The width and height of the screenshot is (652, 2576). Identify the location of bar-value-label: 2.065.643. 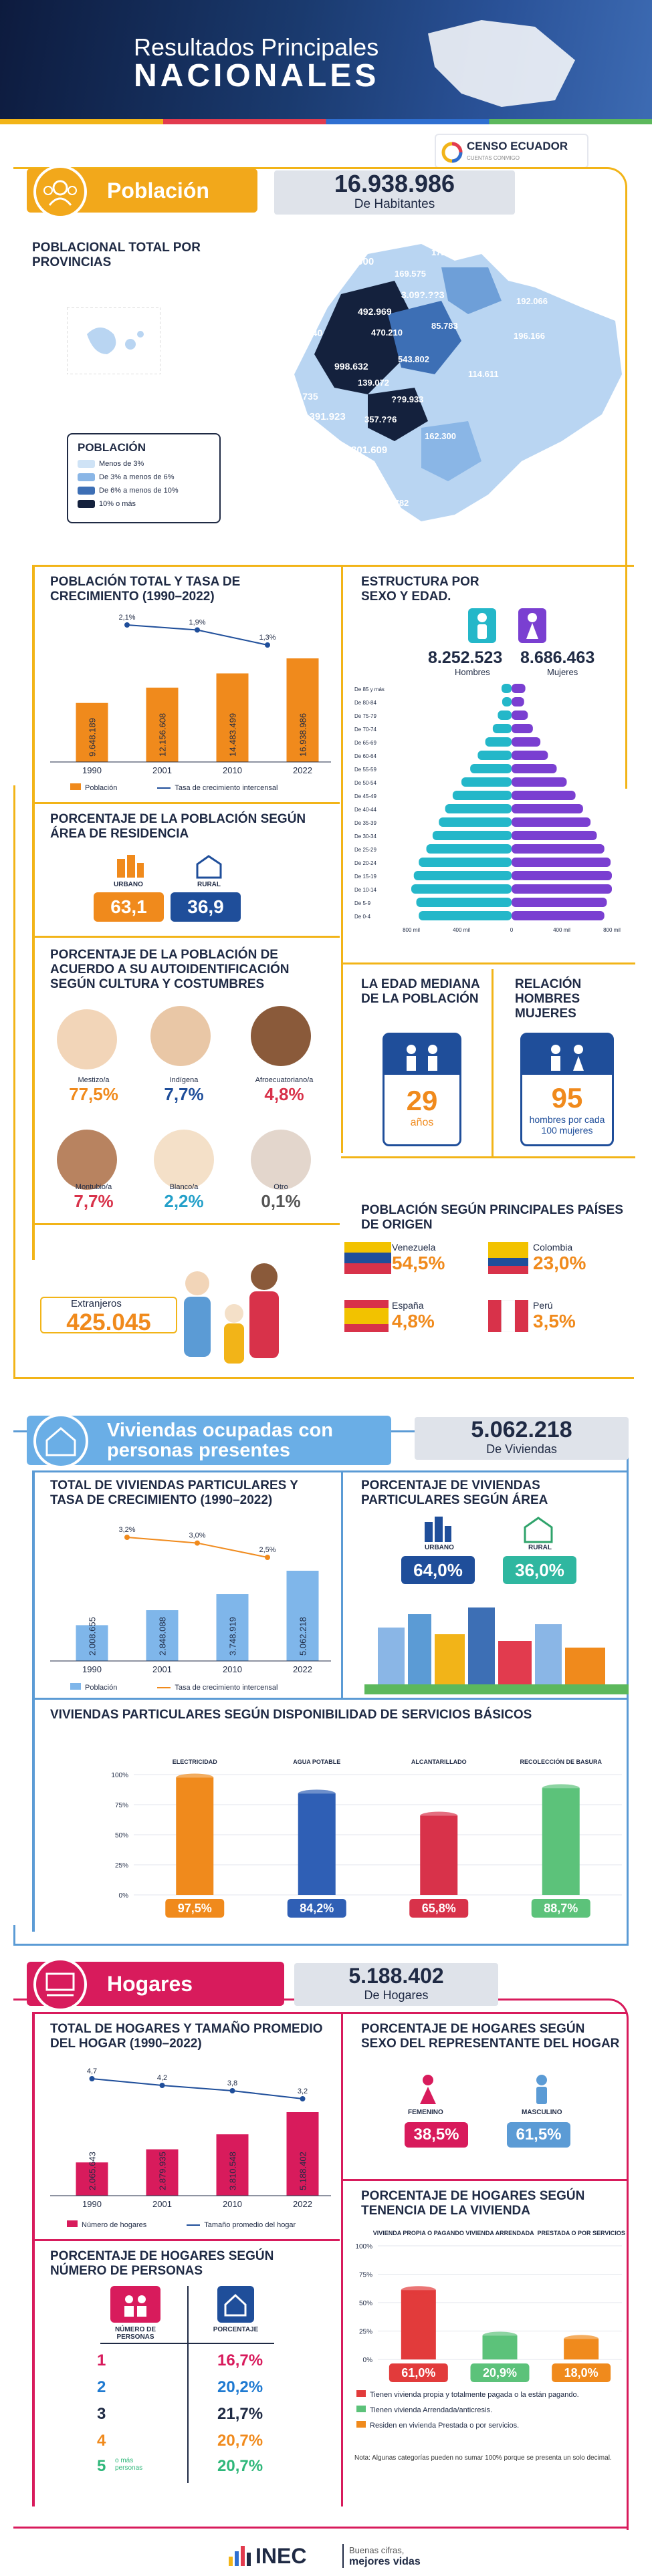
(93, 2171).